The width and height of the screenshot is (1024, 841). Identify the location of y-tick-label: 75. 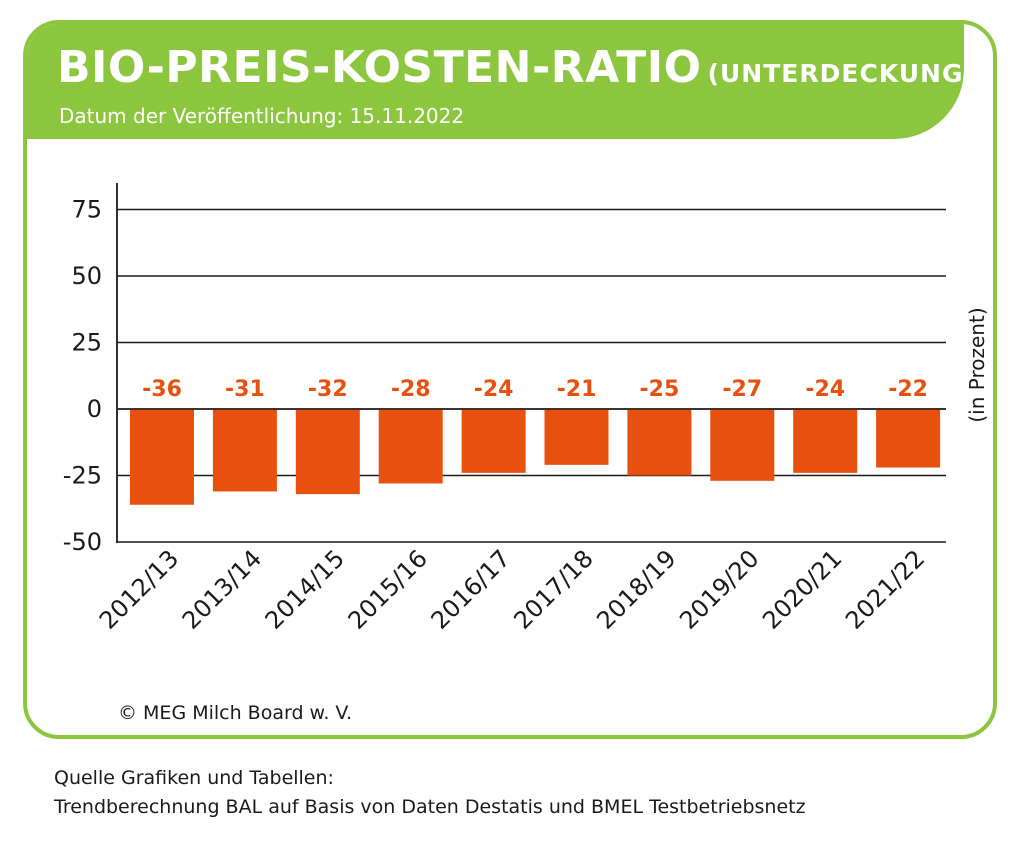
(86, 210).